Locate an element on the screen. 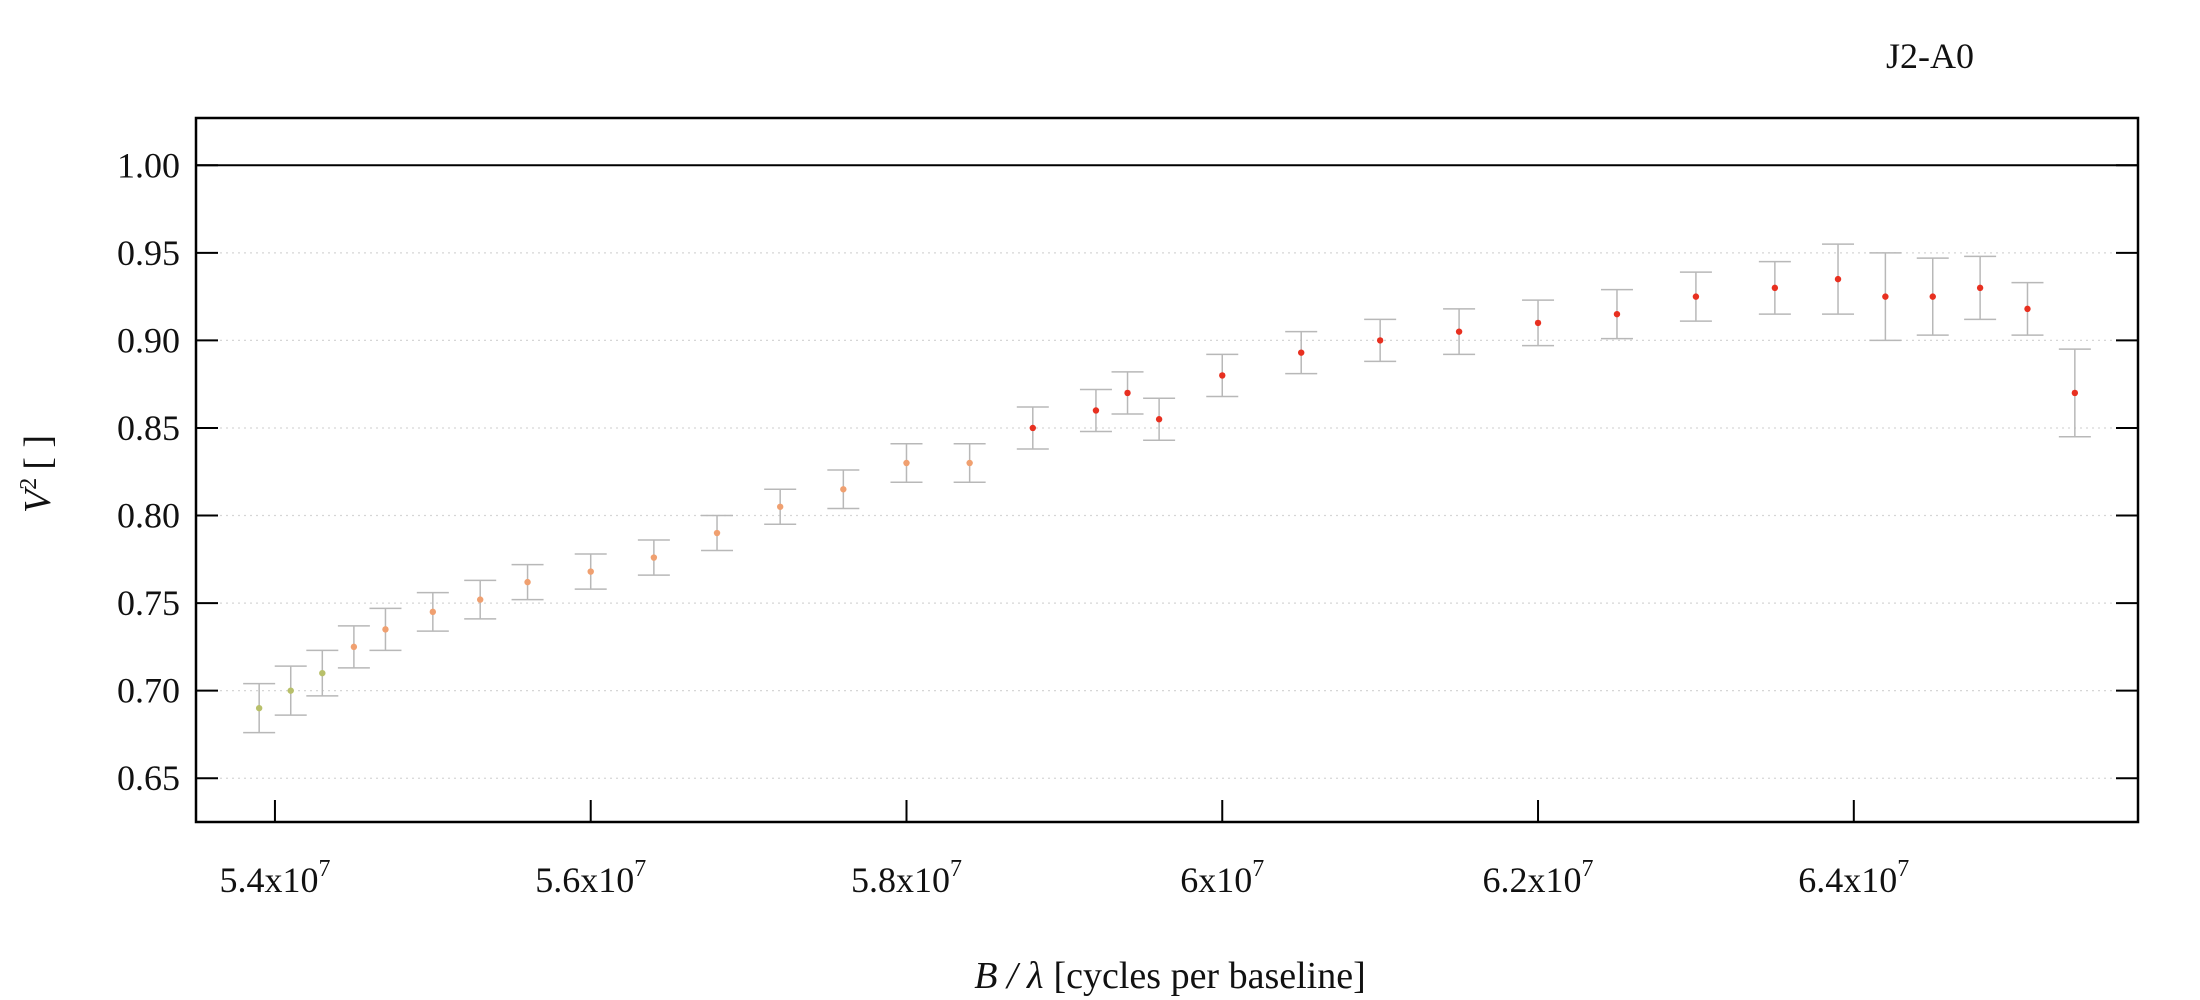 The image size is (2200, 1000). x-tick-label: 5.6x10⁷ is located at coordinates (590, 878).